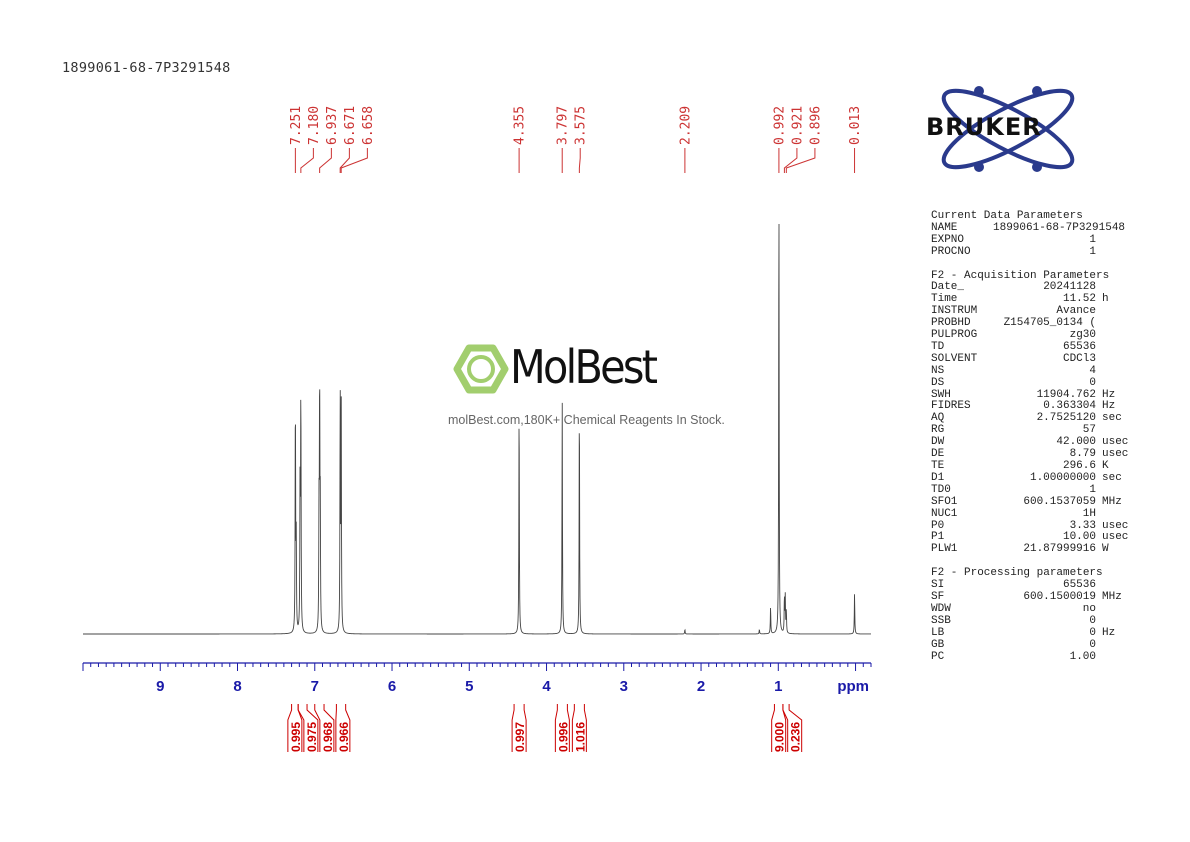 The image size is (1190, 842). I want to click on param-key: GB, so click(938, 644).